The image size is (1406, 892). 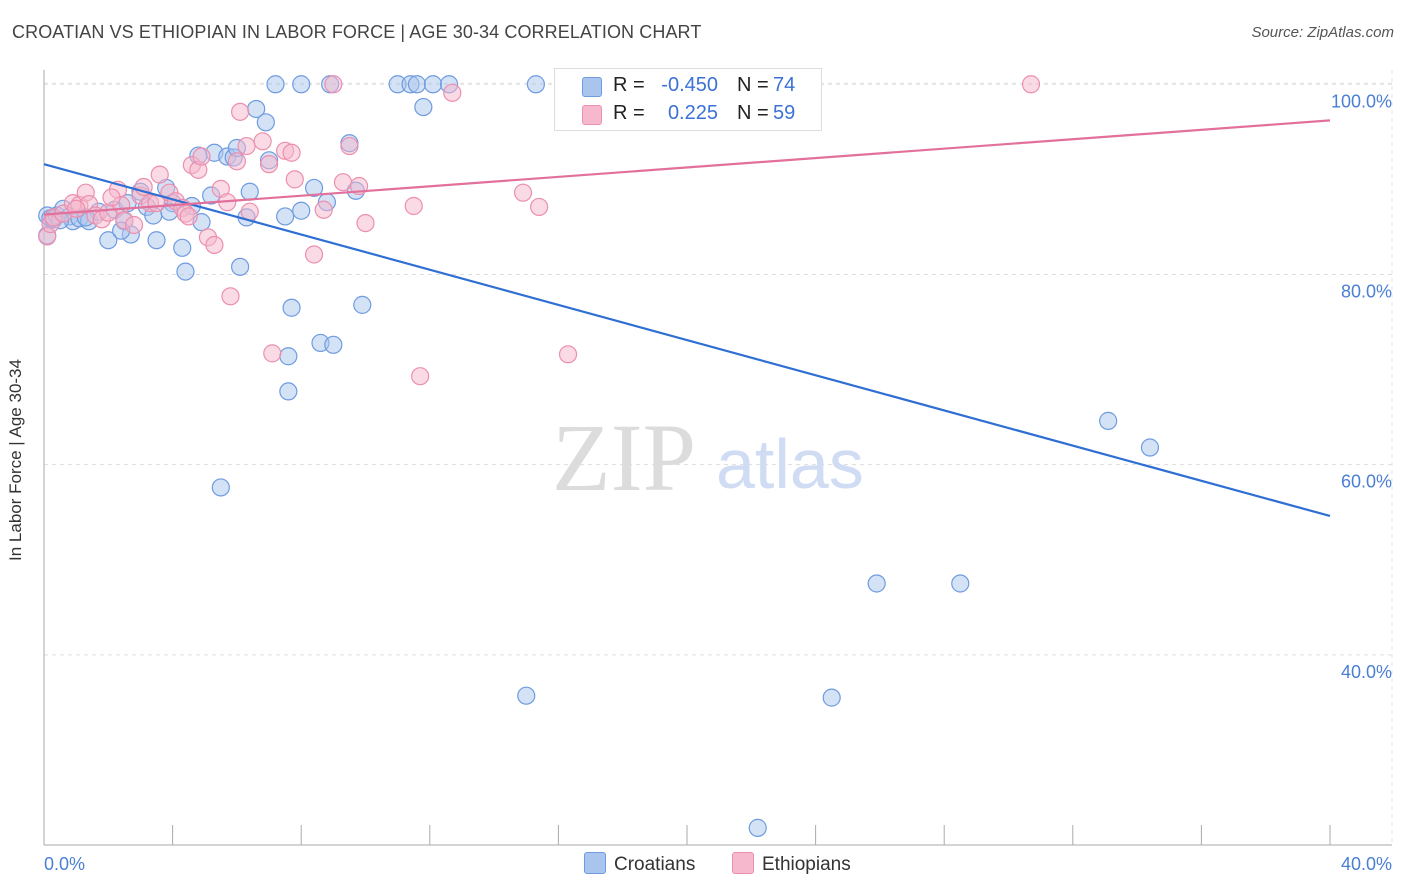 I want to click on watermark: ZIP atlas, so click(x=708, y=457).